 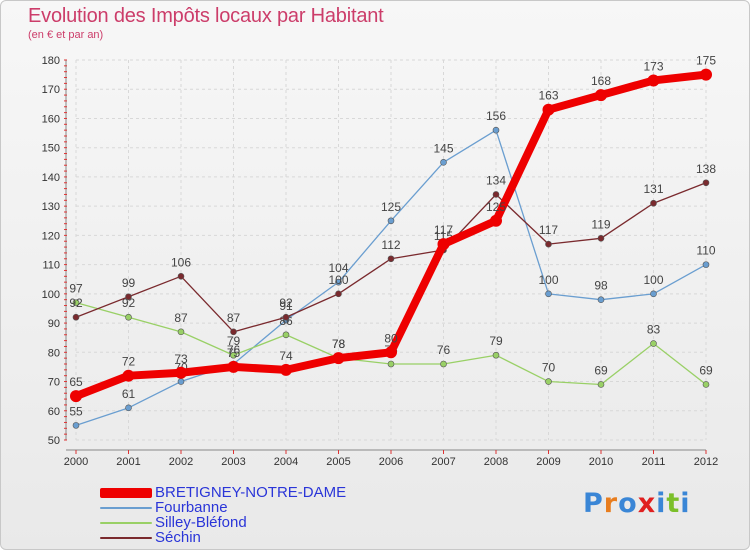 What do you see at coordinates (51, 236) in the screenshot?
I see `y-tick-label: 120` at bounding box center [51, 236].